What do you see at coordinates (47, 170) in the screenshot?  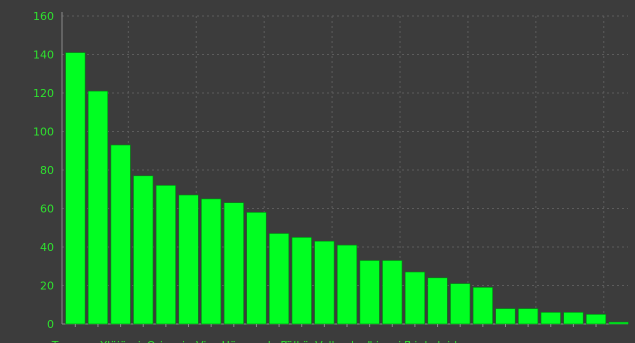 I see `y-tick-label: 80` at bounding box center [47, 170].